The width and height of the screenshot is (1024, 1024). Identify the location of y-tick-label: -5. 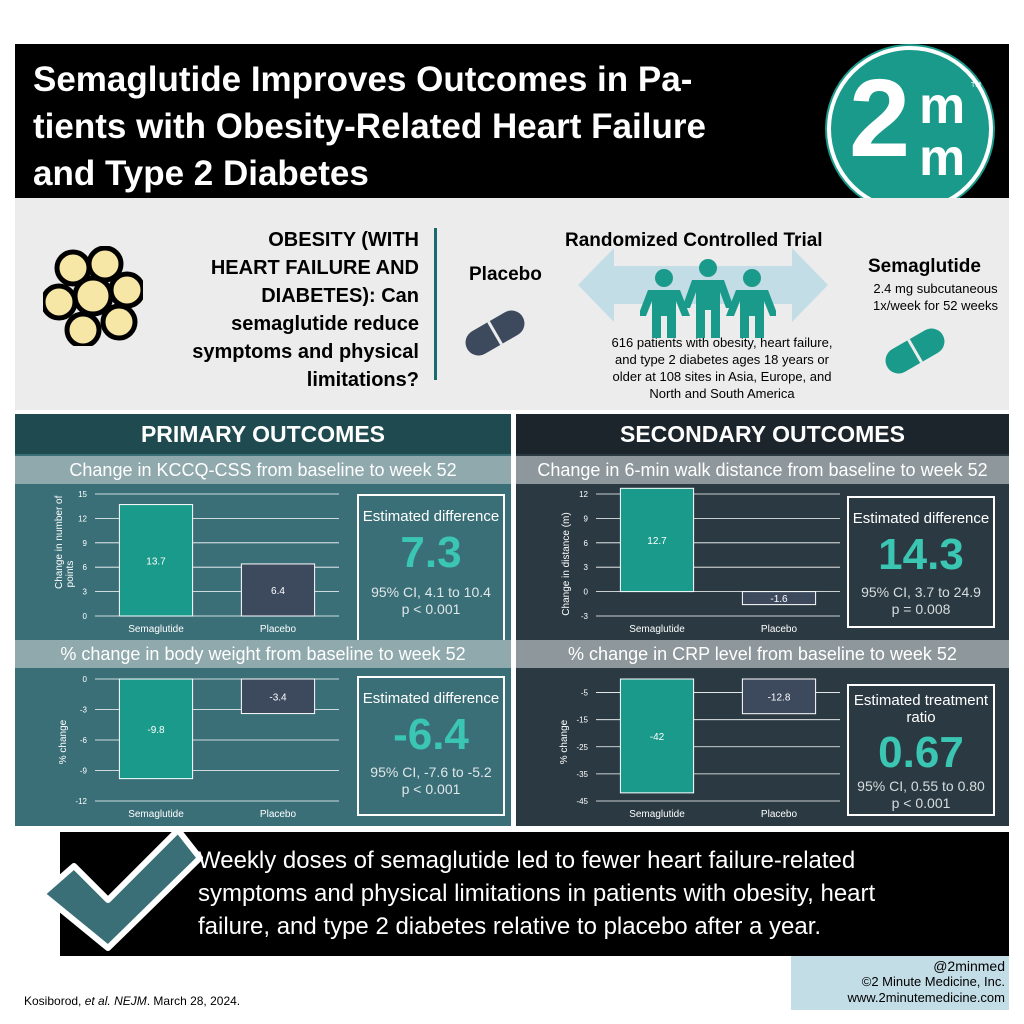
(585, 693).